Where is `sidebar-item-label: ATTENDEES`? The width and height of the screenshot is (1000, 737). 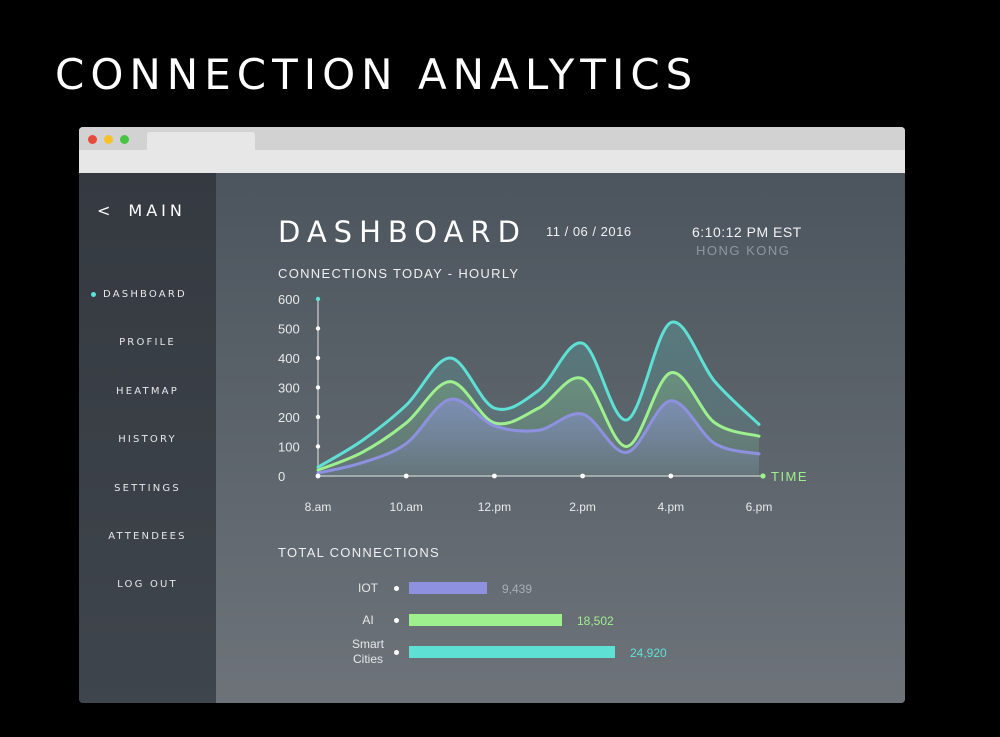 sidebar-item-label: ATTENDEES is located at coordinates (147, 536).